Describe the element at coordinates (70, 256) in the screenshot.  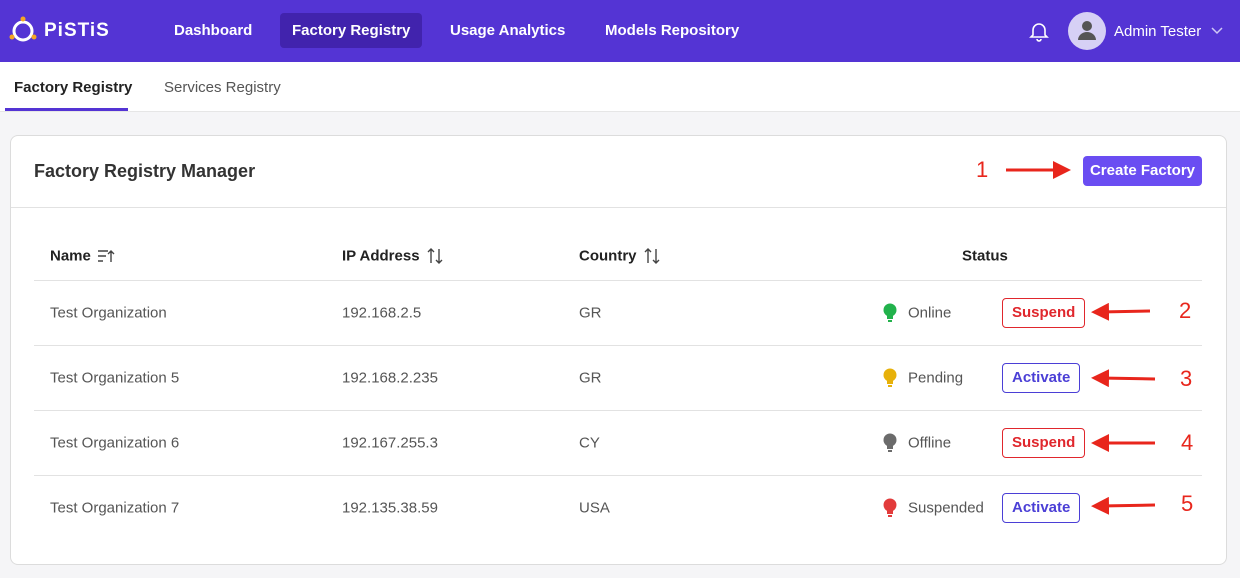
I see `column-header: Name` at that location.